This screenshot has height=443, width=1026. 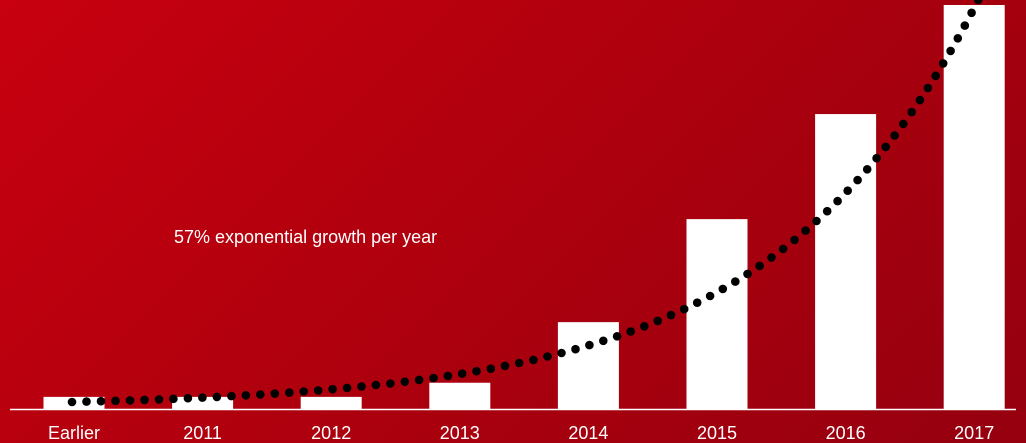 I want to click on growth-annotation: 57% exponential growth per year, so click(x=305, y=237).